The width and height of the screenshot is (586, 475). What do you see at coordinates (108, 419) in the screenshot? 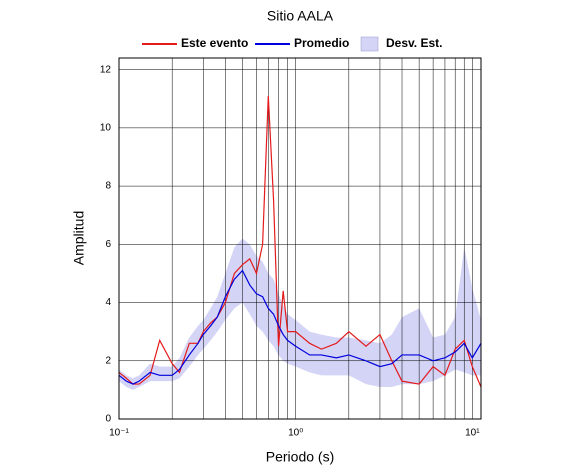
I see `y-tick-label: 0` at bounding box center [108, 419].